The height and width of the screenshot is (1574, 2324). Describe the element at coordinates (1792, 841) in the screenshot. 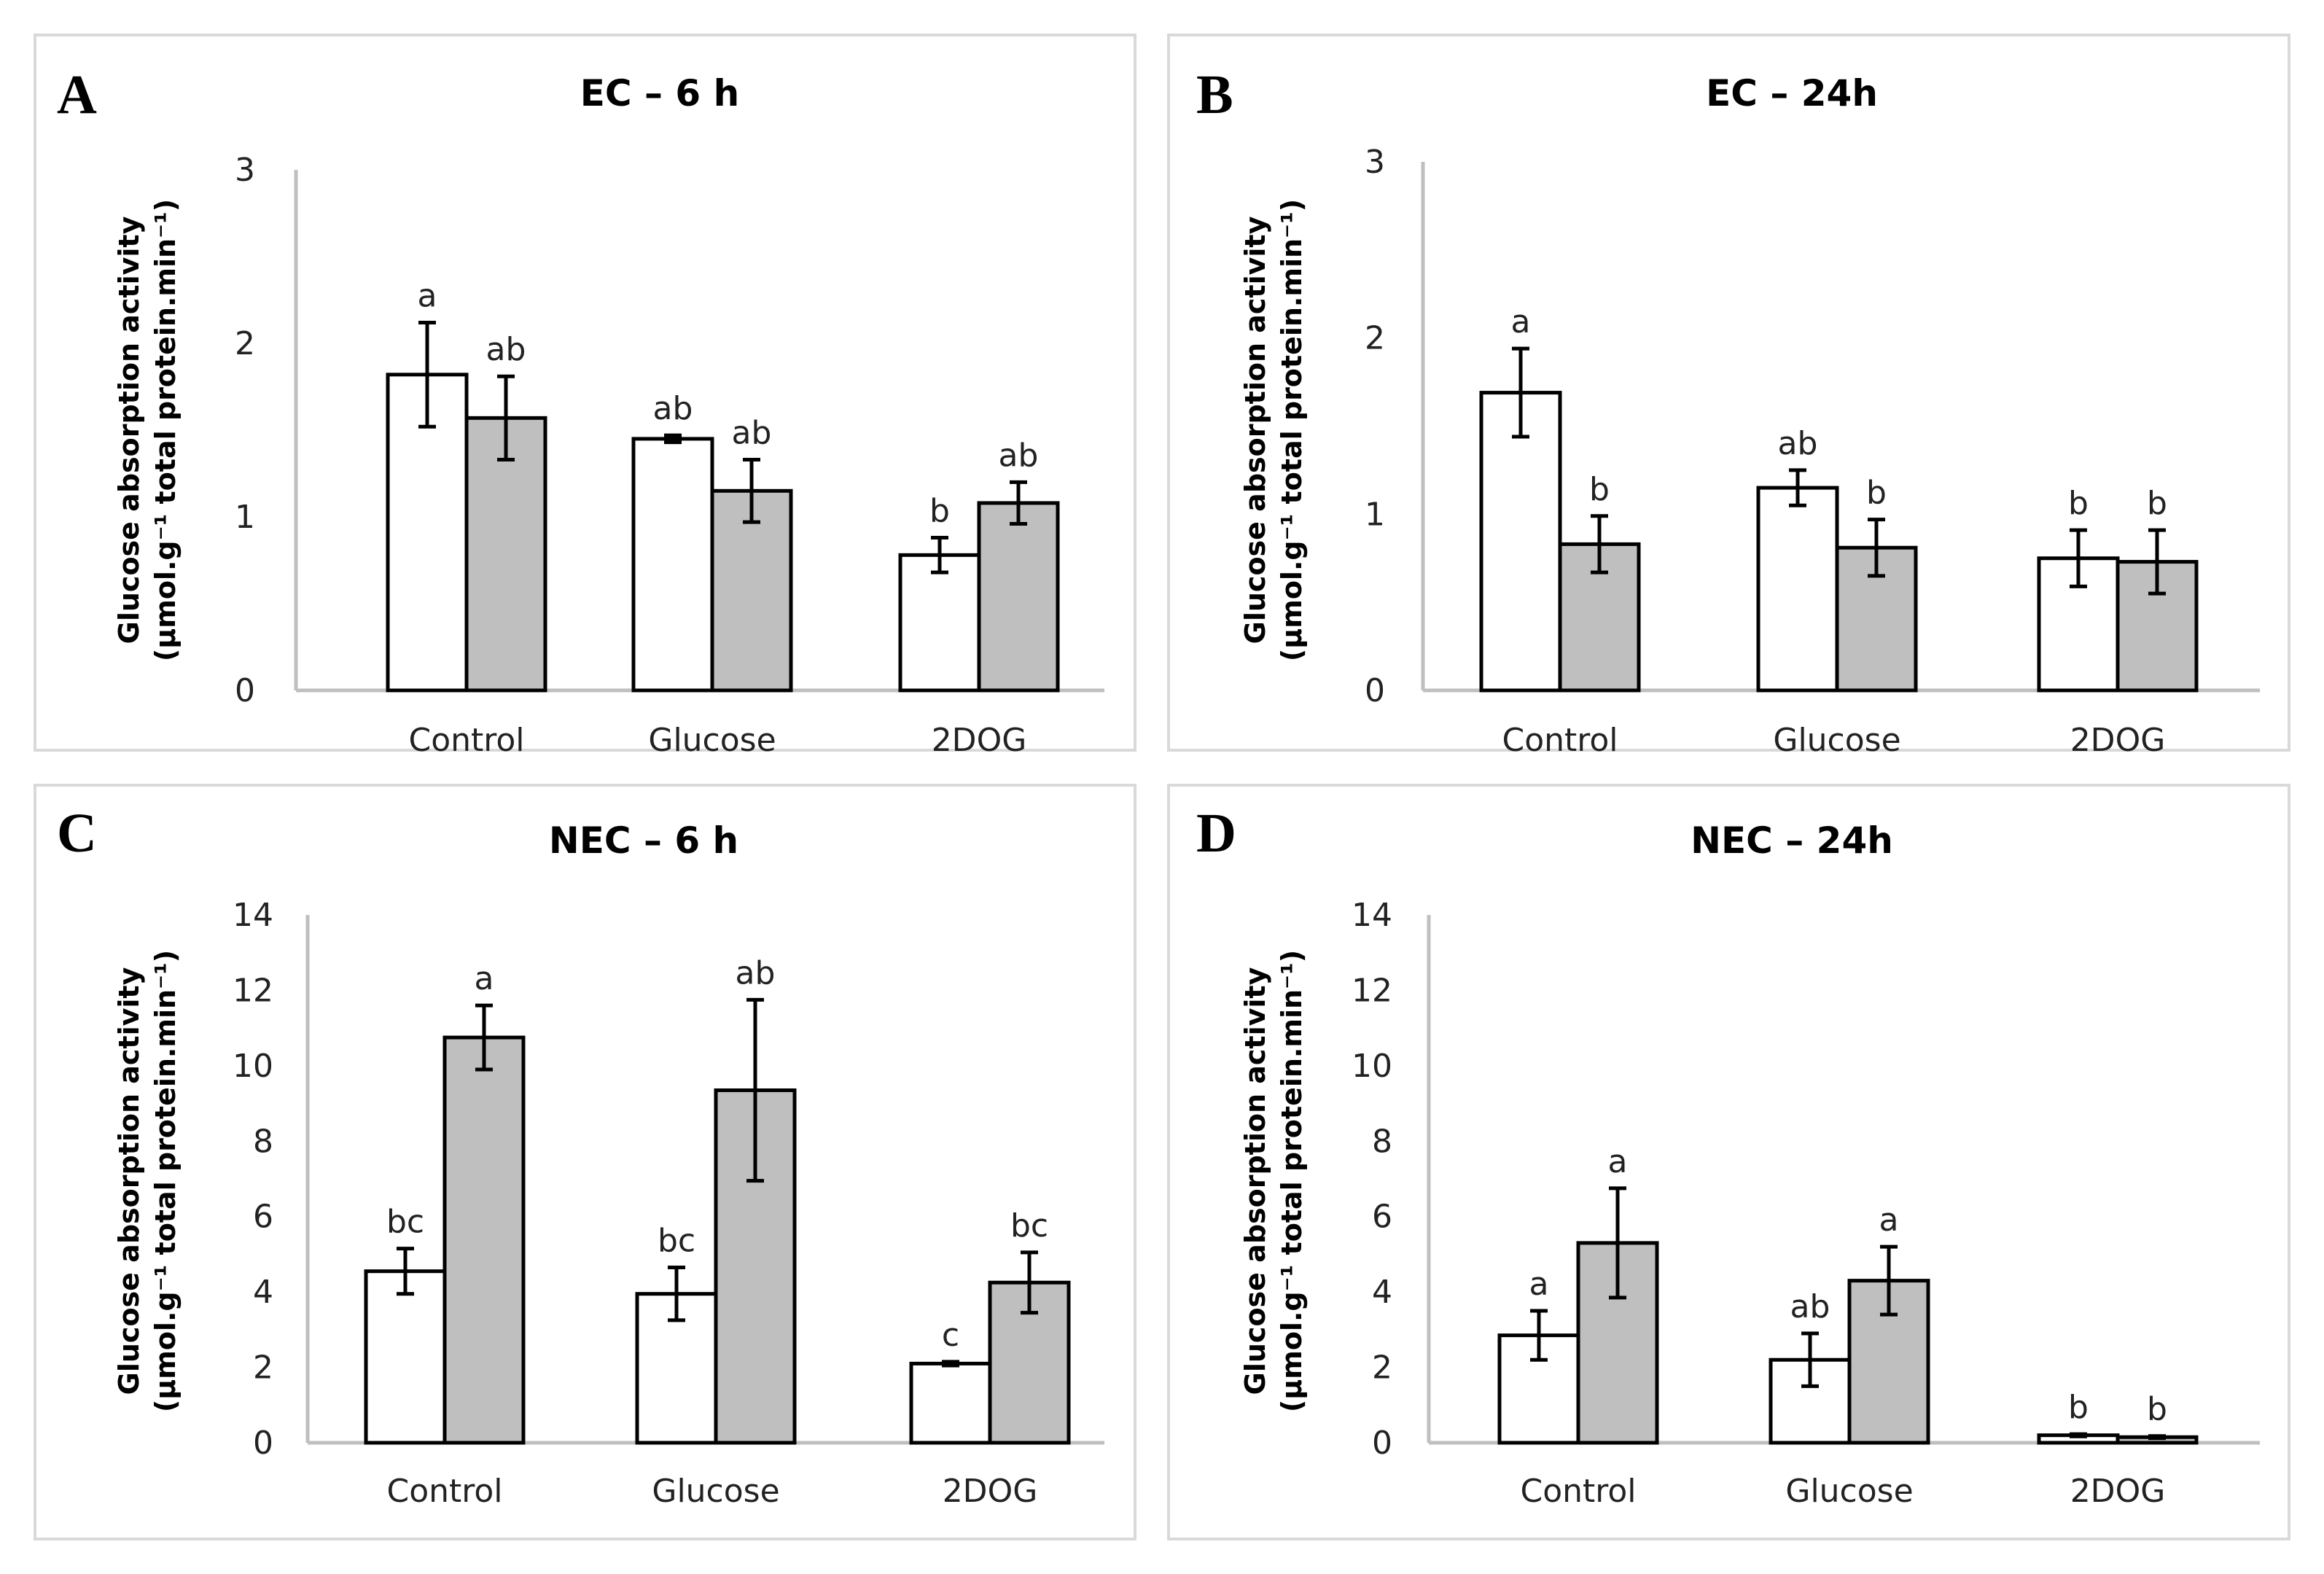

I see `chart-title: NEC – 24h` at that location.